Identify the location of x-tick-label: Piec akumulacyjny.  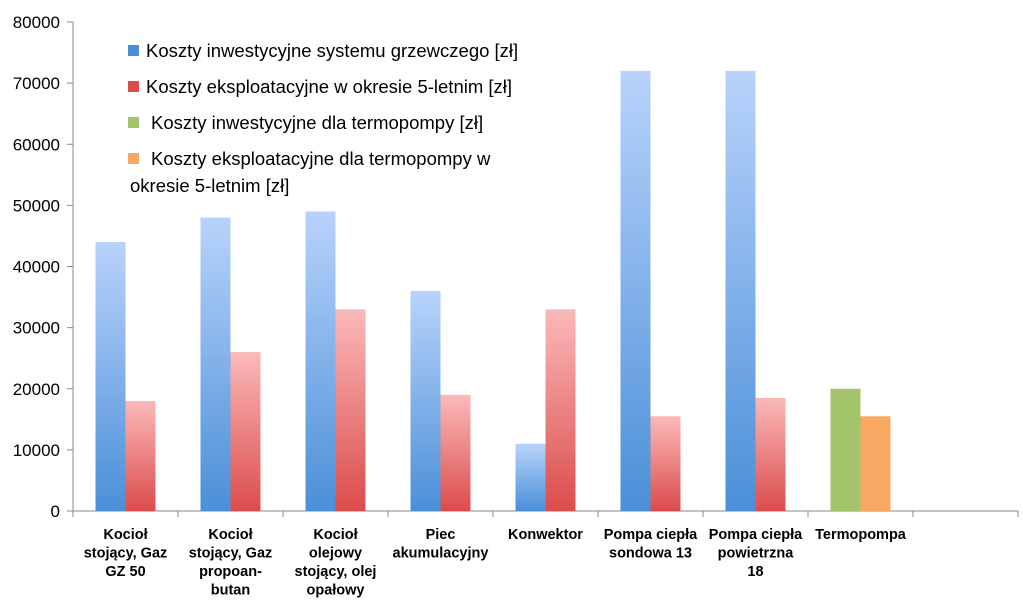
(441, 544).